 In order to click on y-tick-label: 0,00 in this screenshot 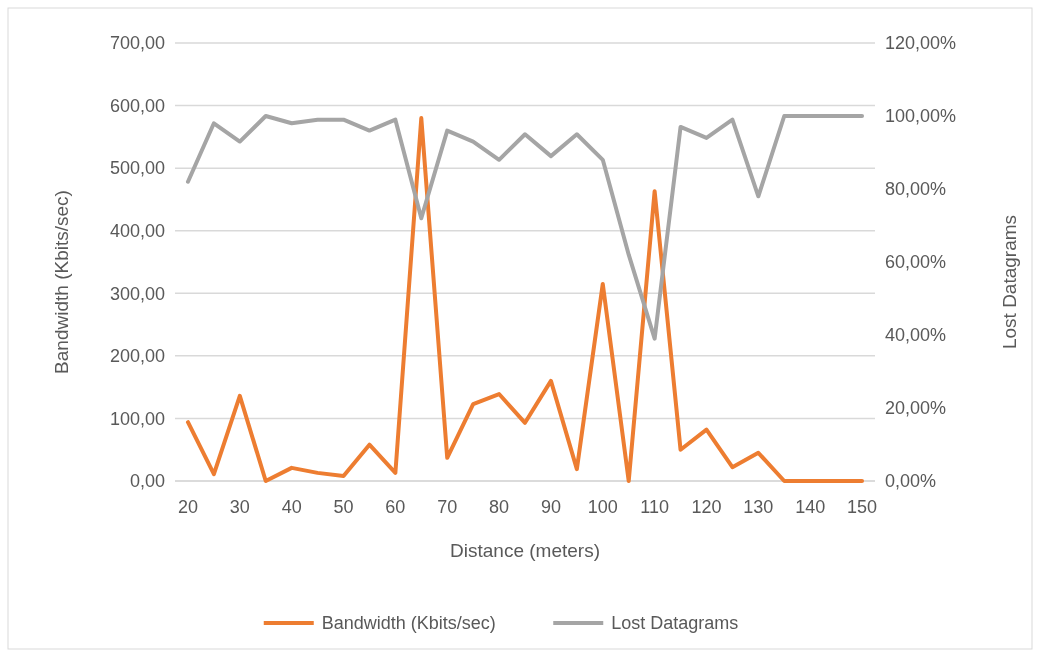, I will do `click(147, 481)`.